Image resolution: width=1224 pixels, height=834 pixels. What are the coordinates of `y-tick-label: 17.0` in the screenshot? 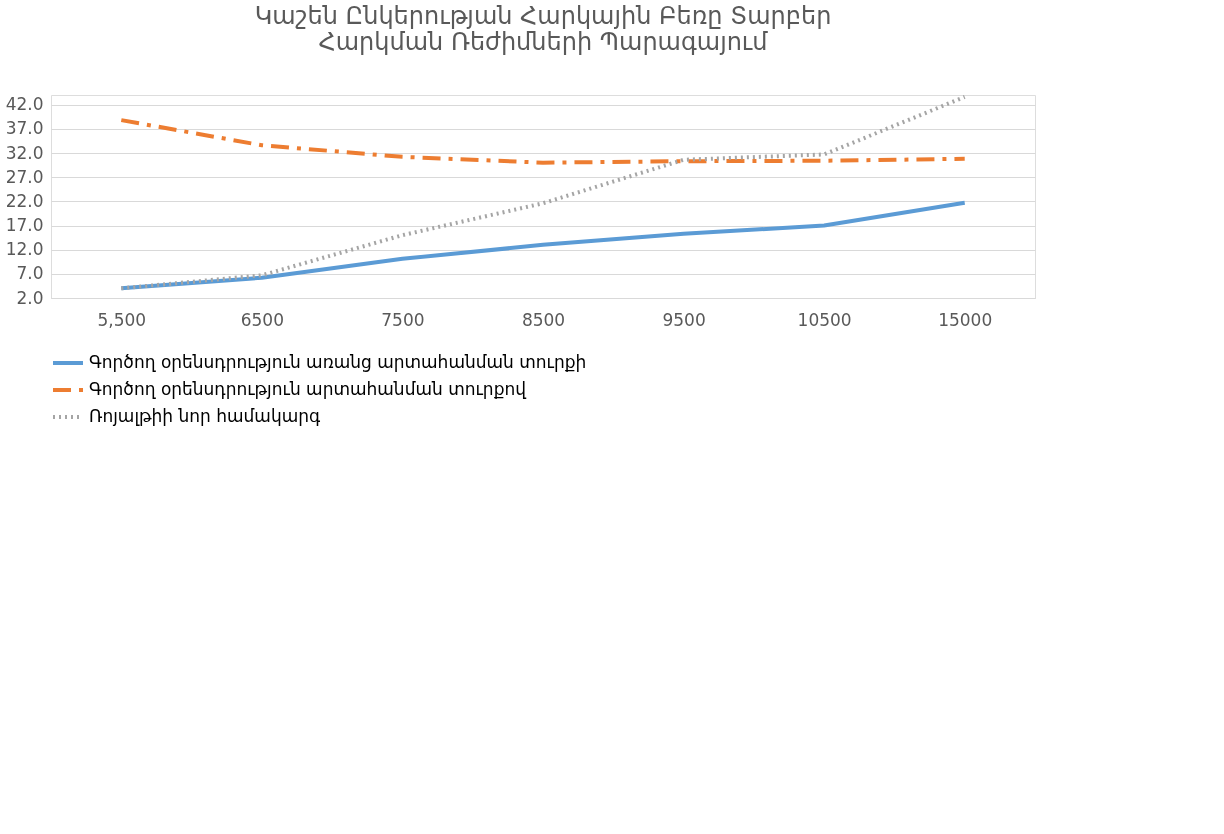 It's located at (24, 225).